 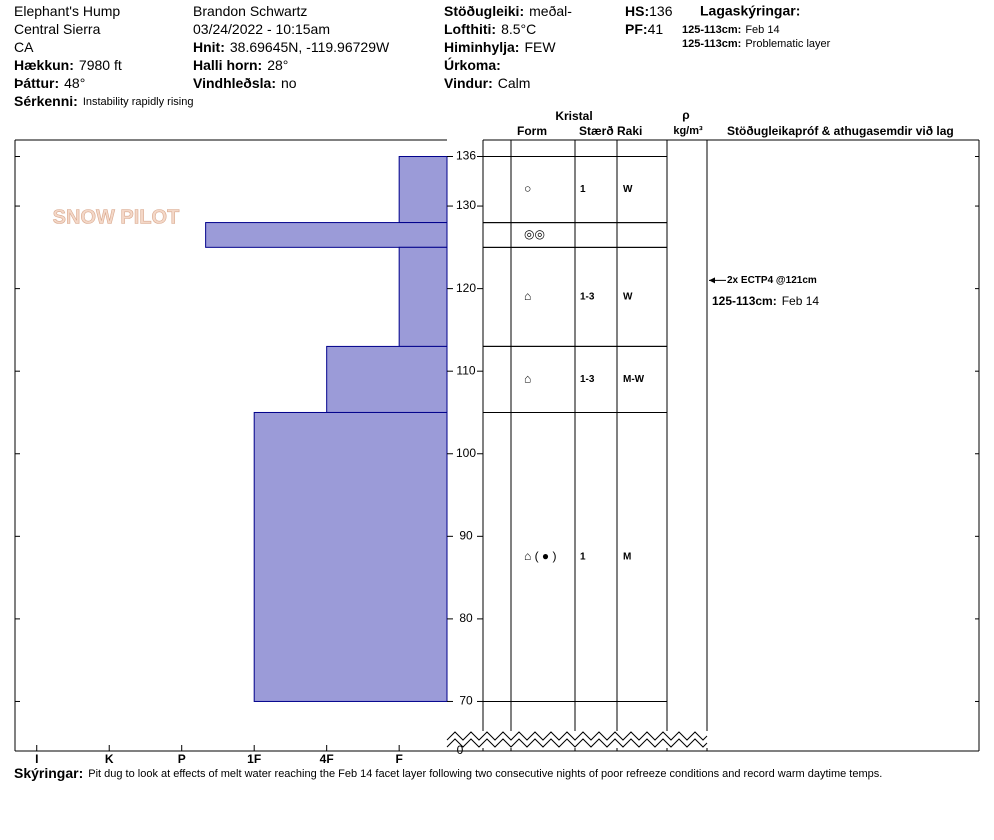 What do you see at coordinates (466, 205) in the screenshot?
I see `y-tick-label: 130` at bounding box center [466, 205].